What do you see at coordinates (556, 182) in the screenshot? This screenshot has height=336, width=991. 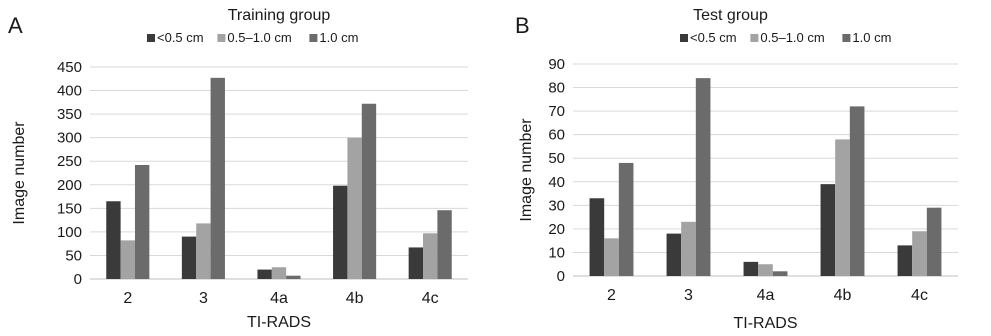 I see `chart-2-y-tick-label-5: 40` at bounding box center [556, 182].